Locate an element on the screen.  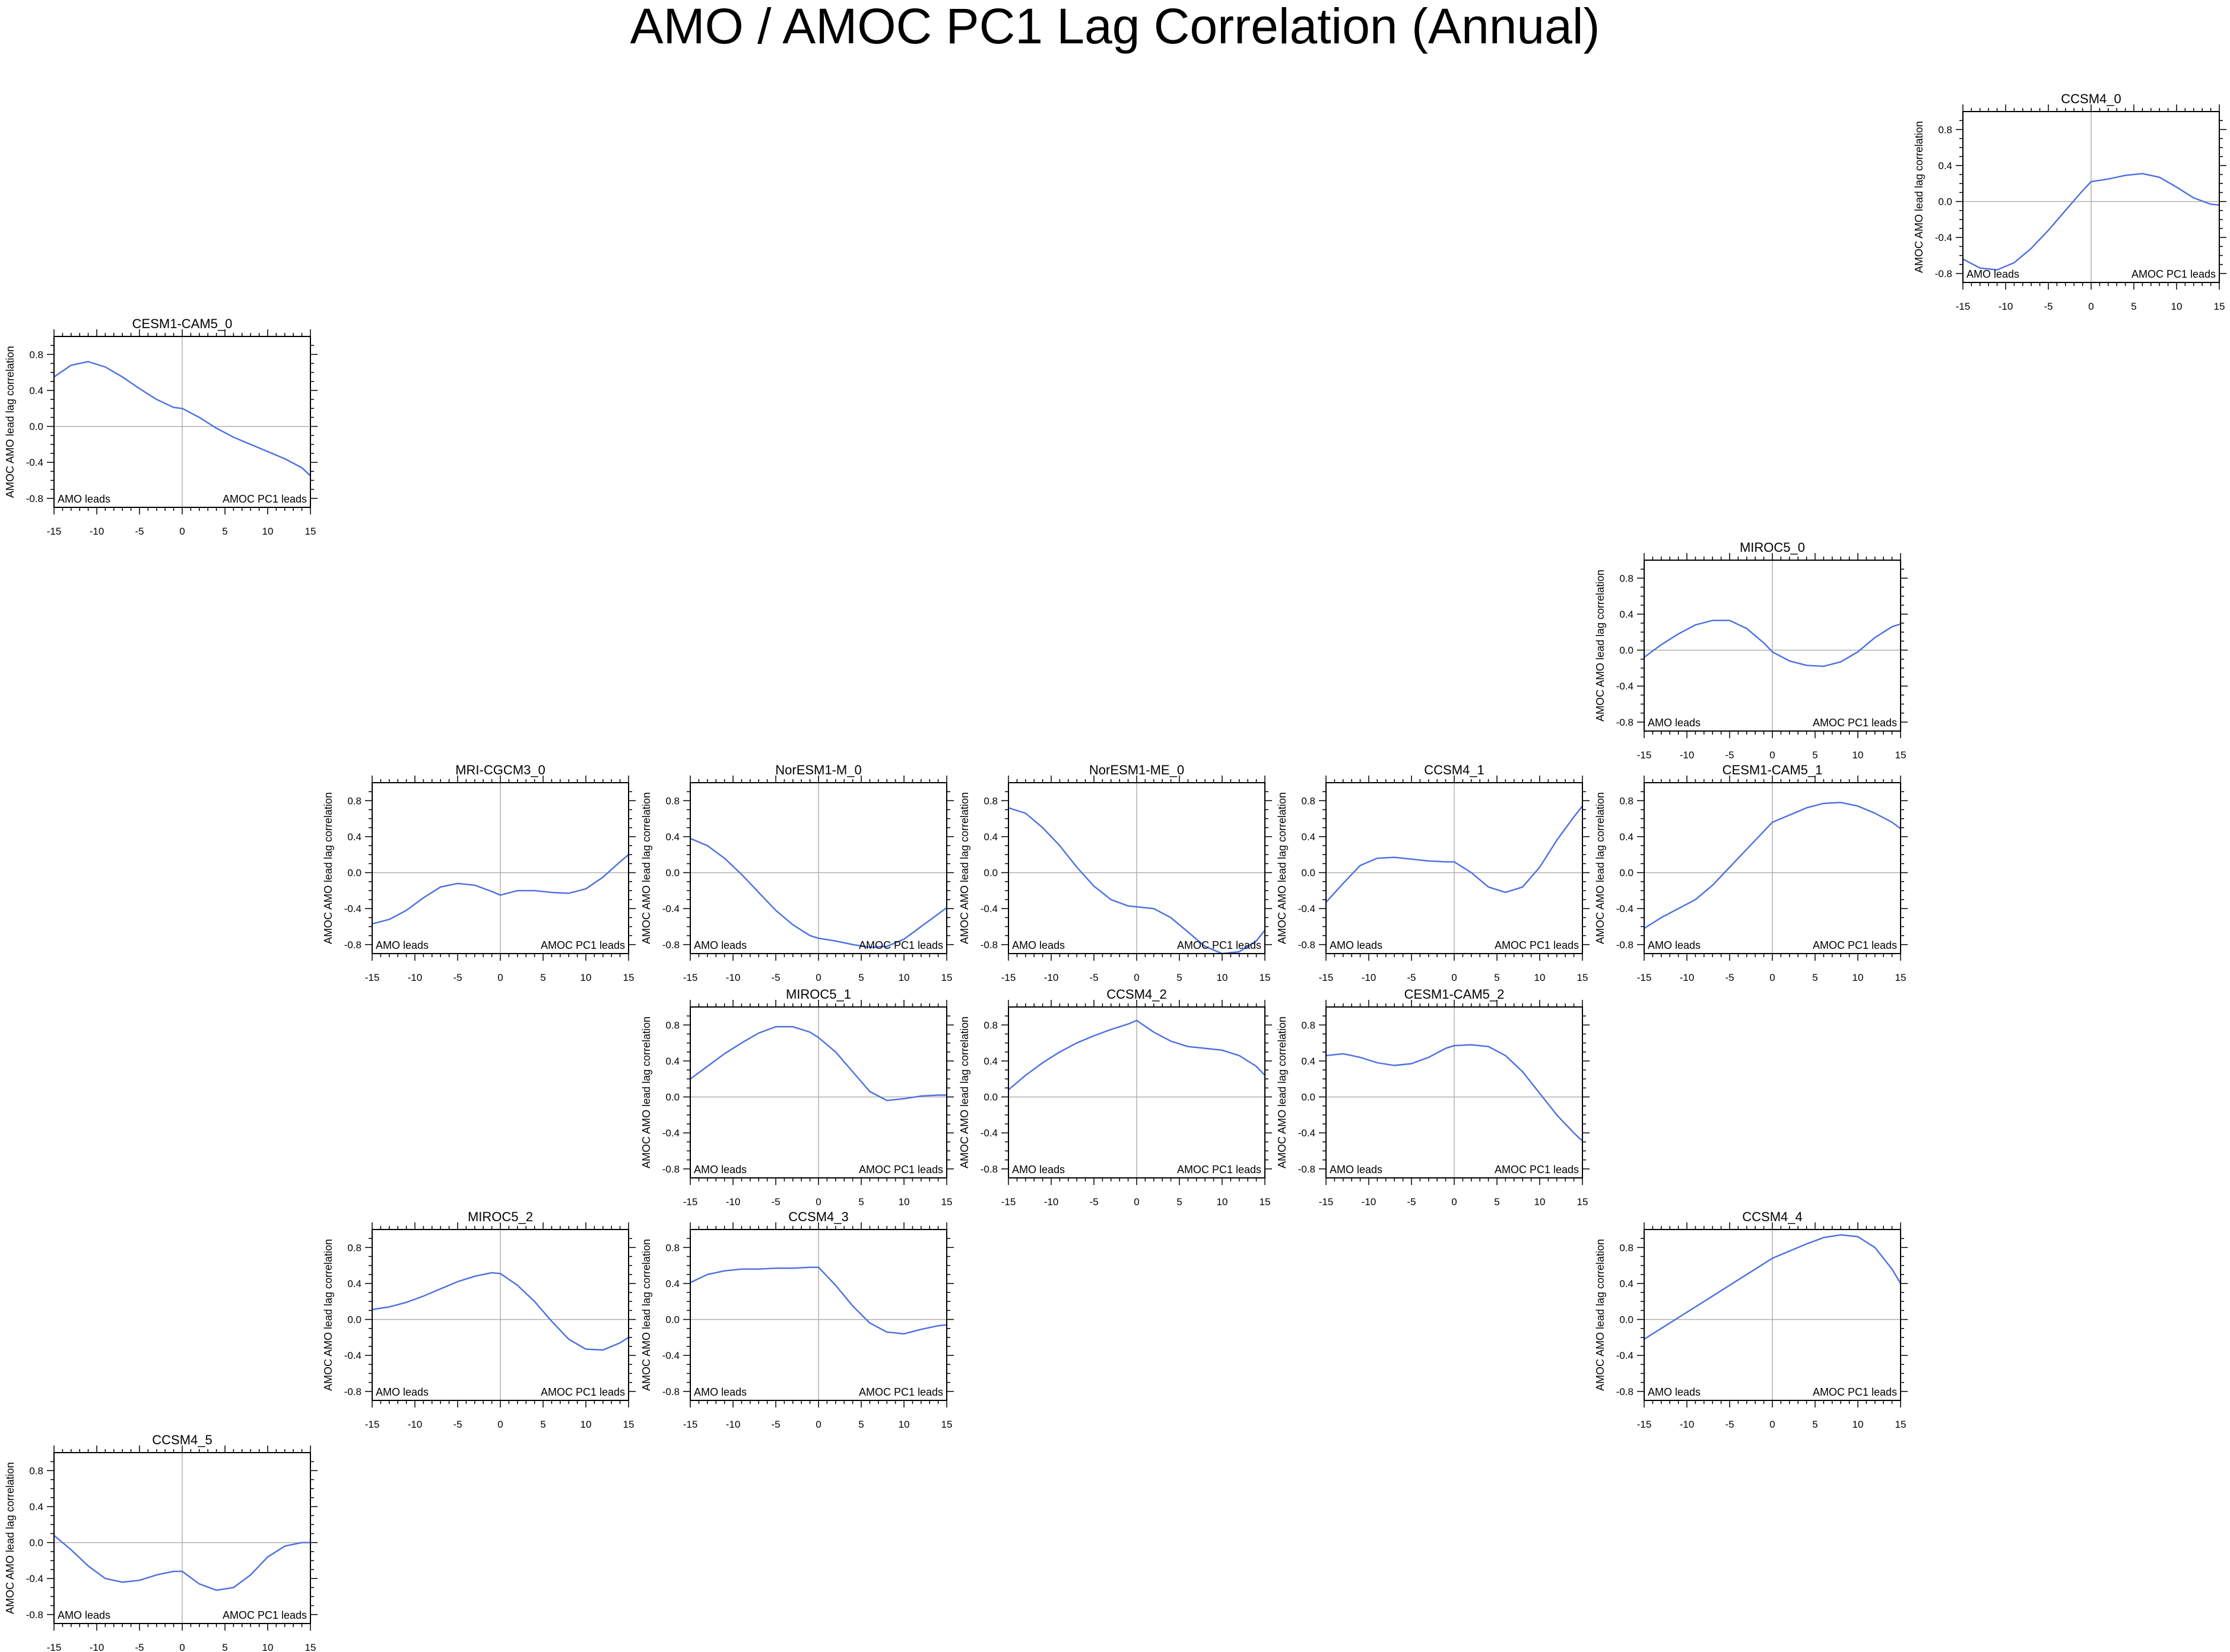
panel-title: CCSM4_5 is located at coordinates (182, 1439).